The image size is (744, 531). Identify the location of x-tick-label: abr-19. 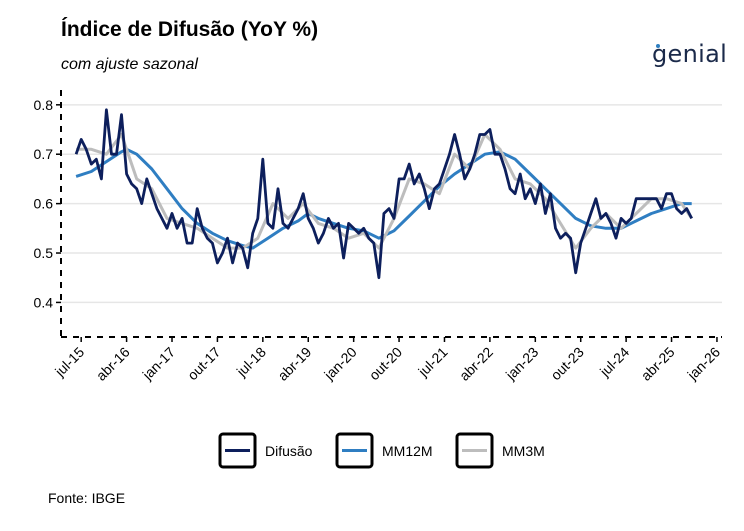
(294, 364).